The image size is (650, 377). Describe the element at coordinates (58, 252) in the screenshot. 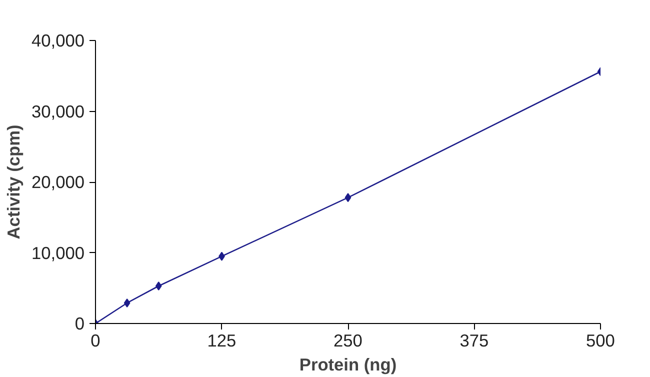

I see `y-tick-label: 10,000` at that location.